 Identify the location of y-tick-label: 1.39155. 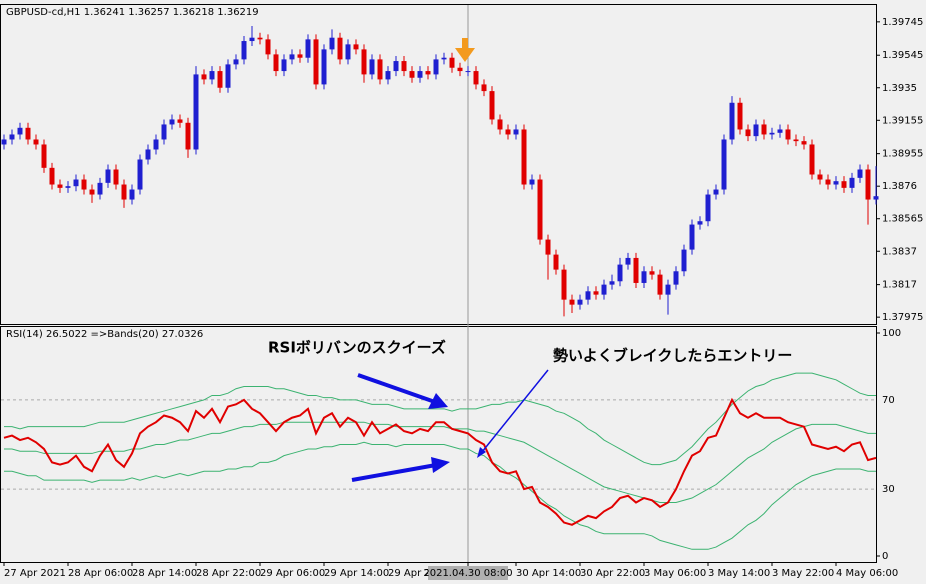
(902, 120).